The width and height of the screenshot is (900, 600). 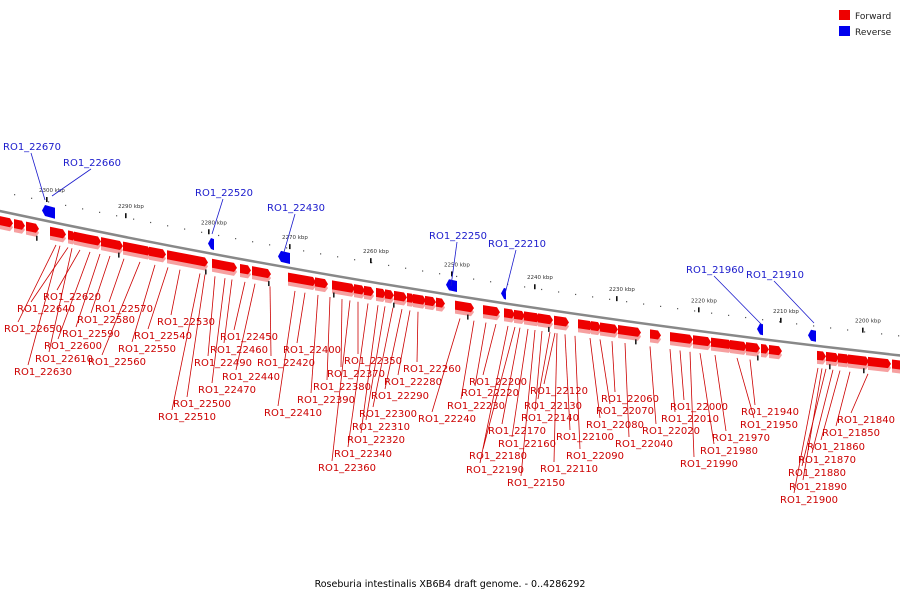 I want to click on forward-gene-label: RO1_22280, so click(x=413, y=382).